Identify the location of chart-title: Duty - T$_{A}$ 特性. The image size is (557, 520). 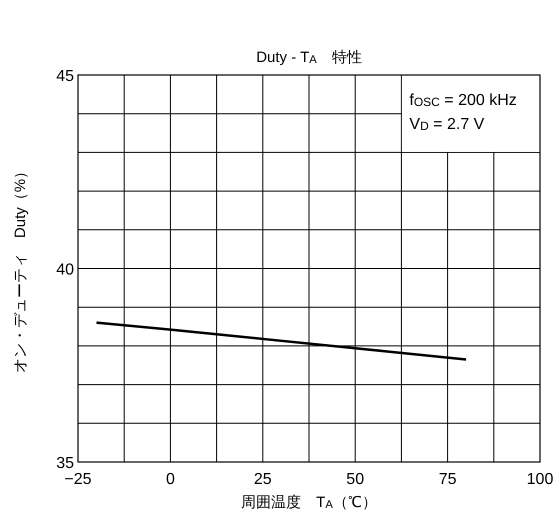
(309, 57).